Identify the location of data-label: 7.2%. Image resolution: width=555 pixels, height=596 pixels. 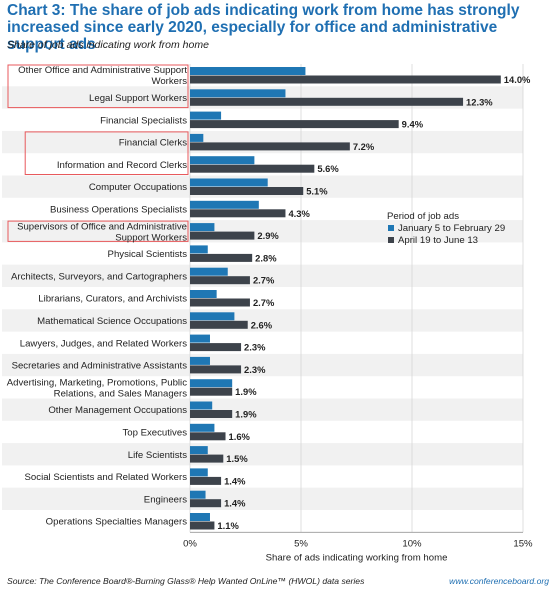
(364, 146).